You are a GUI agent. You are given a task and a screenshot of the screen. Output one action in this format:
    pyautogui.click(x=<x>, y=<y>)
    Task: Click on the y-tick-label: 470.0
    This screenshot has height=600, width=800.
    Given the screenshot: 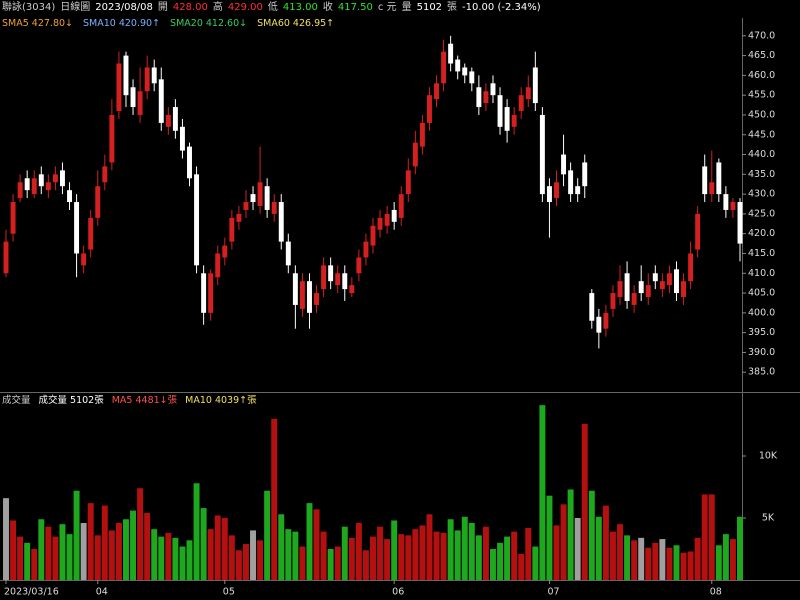 What is the action you would take?
    pyautogui.click(x=761, y=35)
    